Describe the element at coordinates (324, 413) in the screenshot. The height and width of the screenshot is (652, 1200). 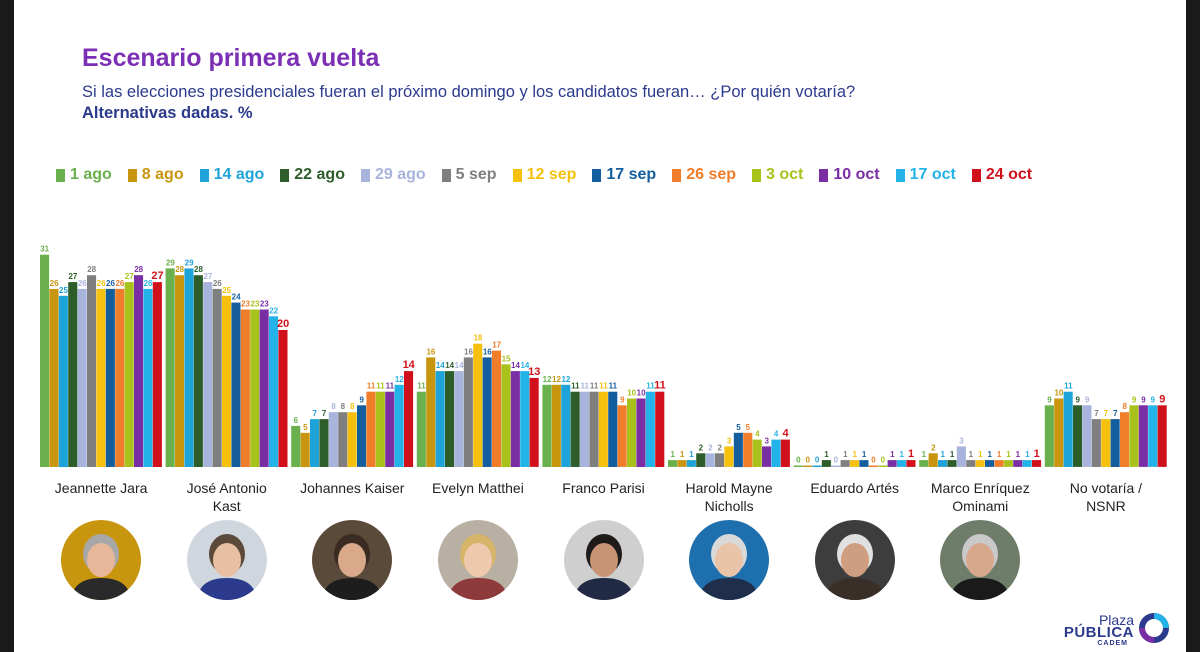
I see `bar-value-label: 7` at that location.